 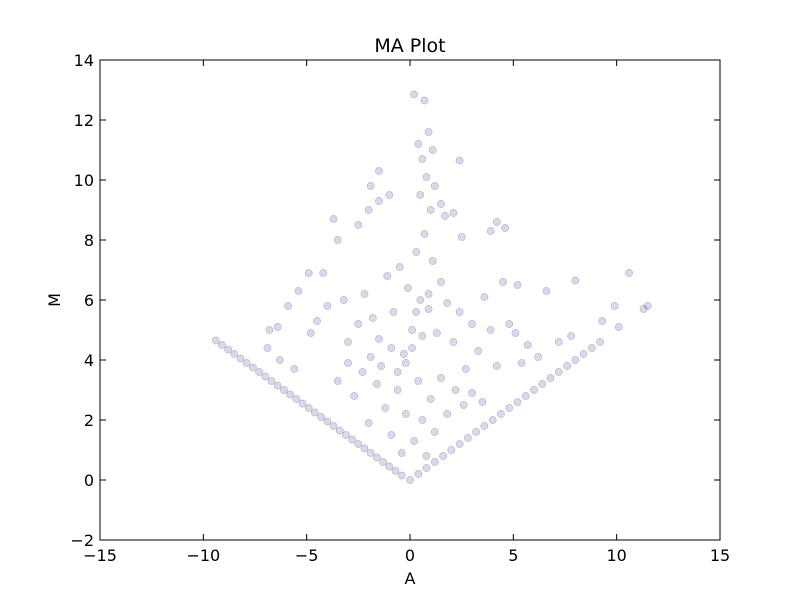 What do you see at coordinates (100, 555) in the screenshot?
I see `x-tick-label: −15` at bounding box center [100, 555].